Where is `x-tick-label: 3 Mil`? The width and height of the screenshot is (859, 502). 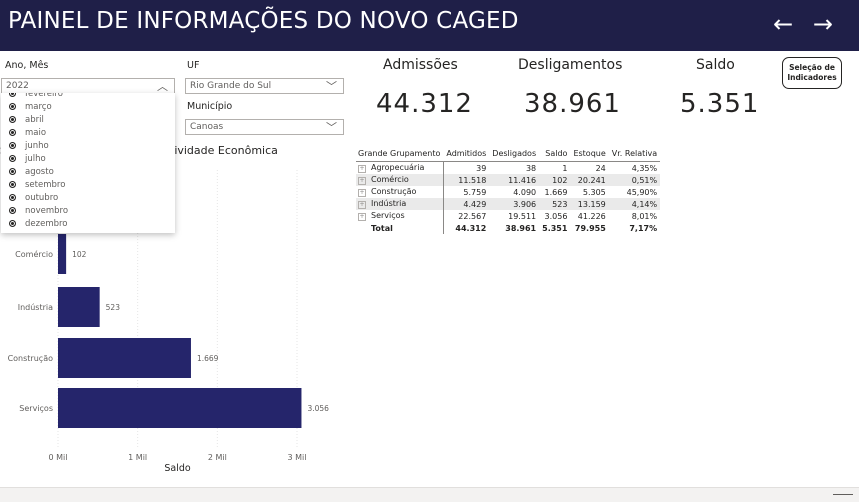 x-tick-label: 3 Mil is located at coordinates (297, 457).